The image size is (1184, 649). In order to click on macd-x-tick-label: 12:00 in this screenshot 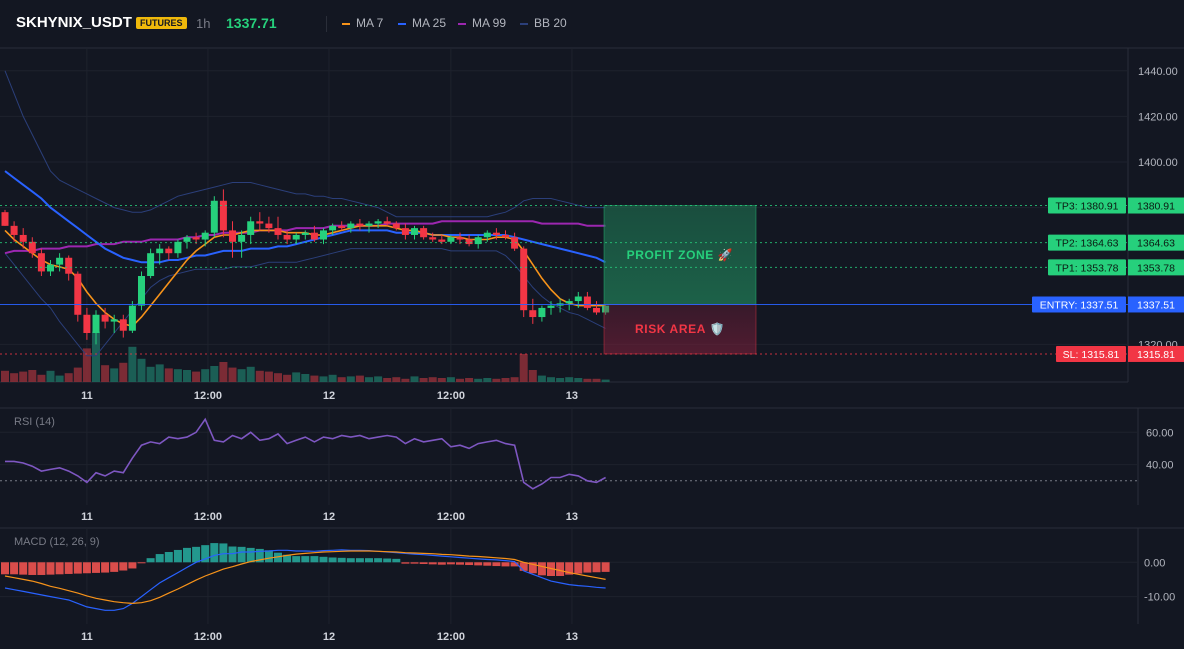, I will do `click(208, 637)`.